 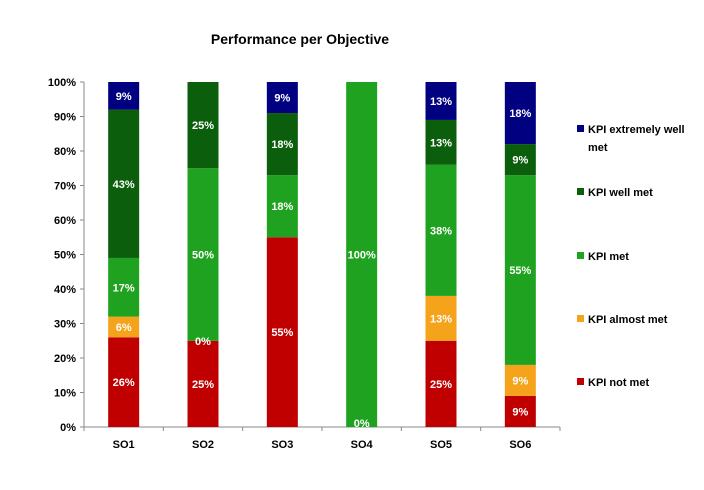 What do you see at coordinates (300, 39) in the screenshot?
I see `chart-title: Performance per Objective` at bounding box center [300, 39].